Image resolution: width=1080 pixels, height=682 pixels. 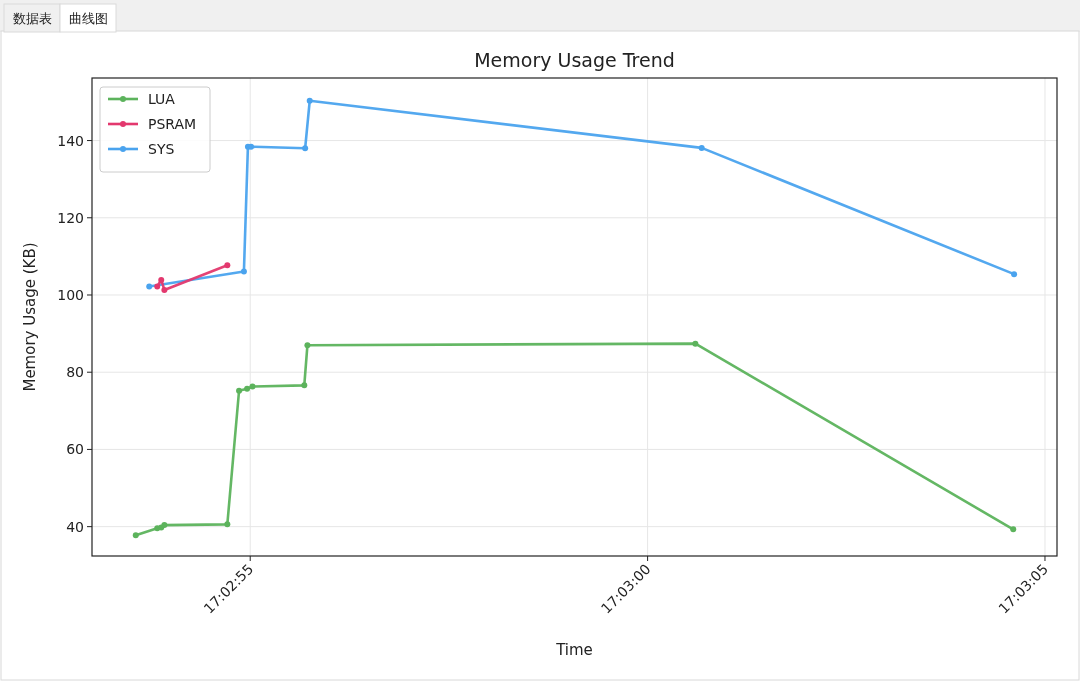 What do you see at coordinates (574, 650) in the screenshot?
I see `x-axis-title: Time` at bounding box center [574, 650].